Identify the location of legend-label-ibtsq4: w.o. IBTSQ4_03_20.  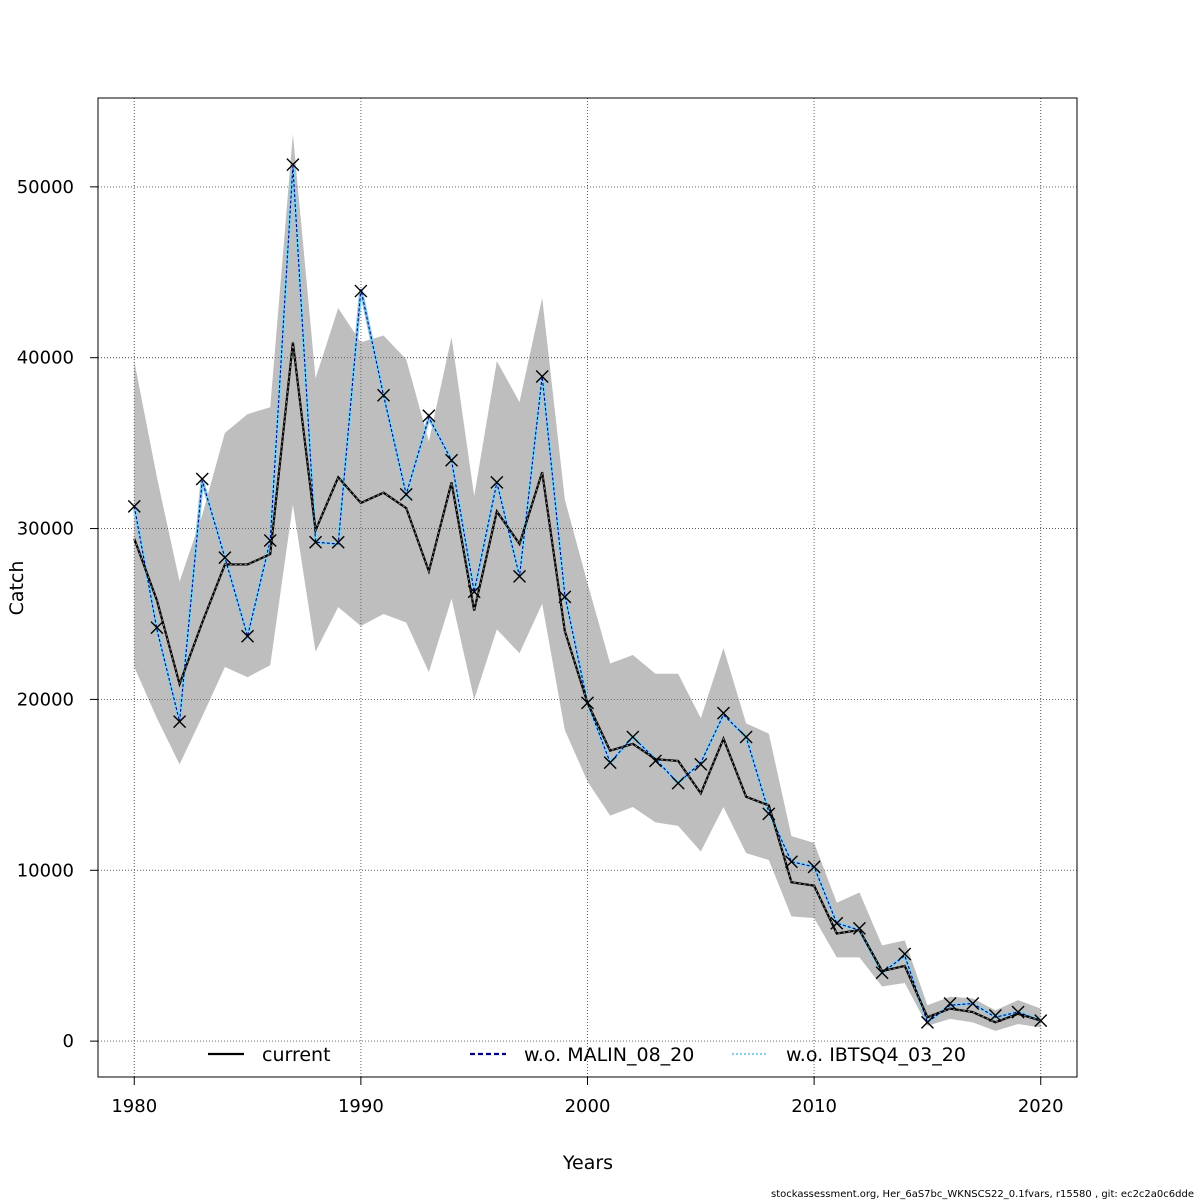
(876, 1055).